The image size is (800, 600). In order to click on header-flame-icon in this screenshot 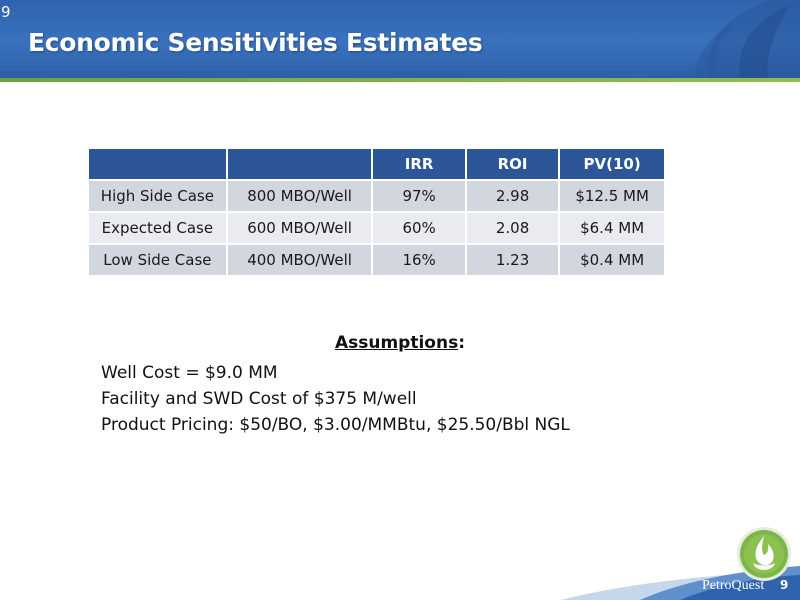, I will do `click(747, 39)`.